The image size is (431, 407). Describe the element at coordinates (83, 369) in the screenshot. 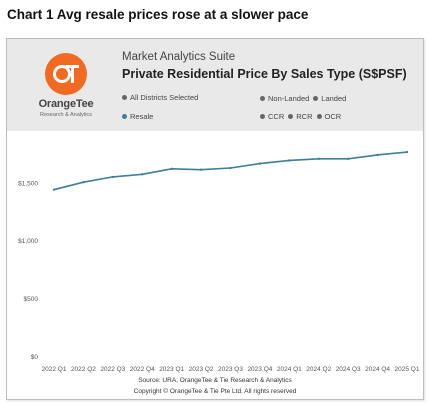

I see `x-tick-label: 2022 Q2` at that location.